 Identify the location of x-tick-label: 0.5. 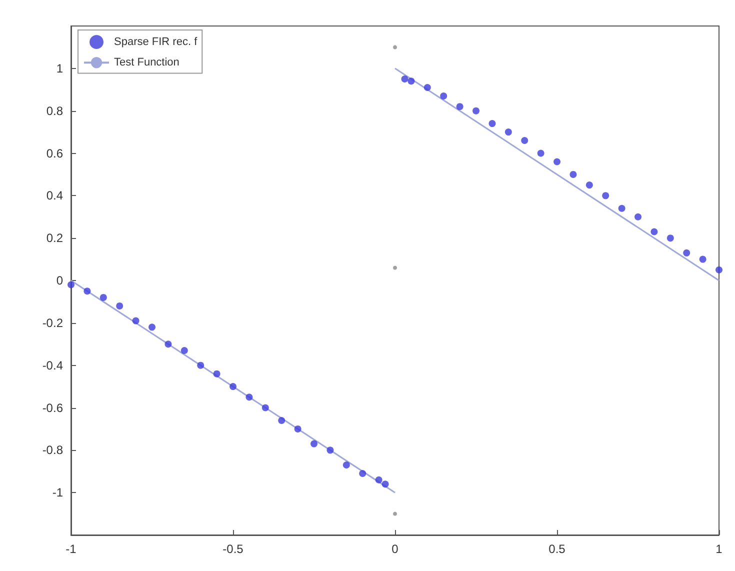
(557, 549).